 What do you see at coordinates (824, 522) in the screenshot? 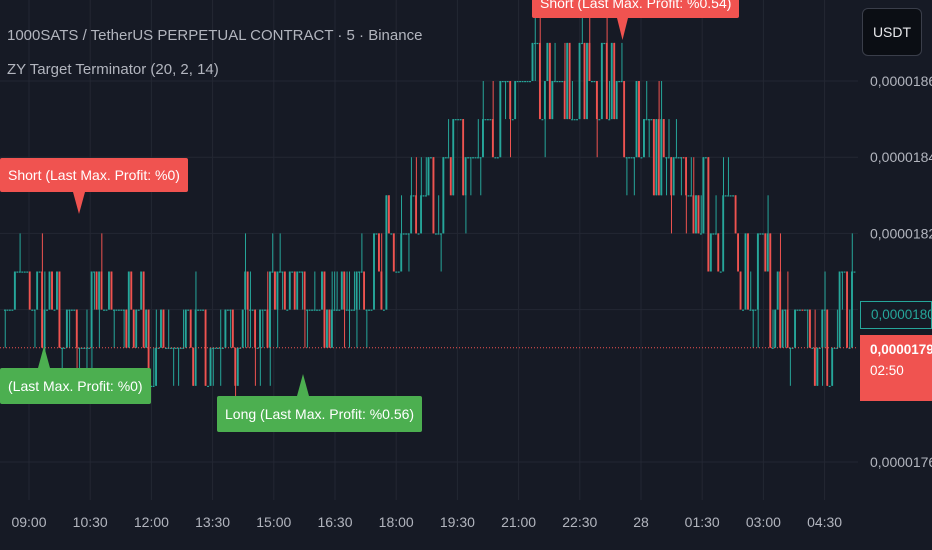
I see `x-axis-tick-label: 04:30` at bounding box center [824, 522].